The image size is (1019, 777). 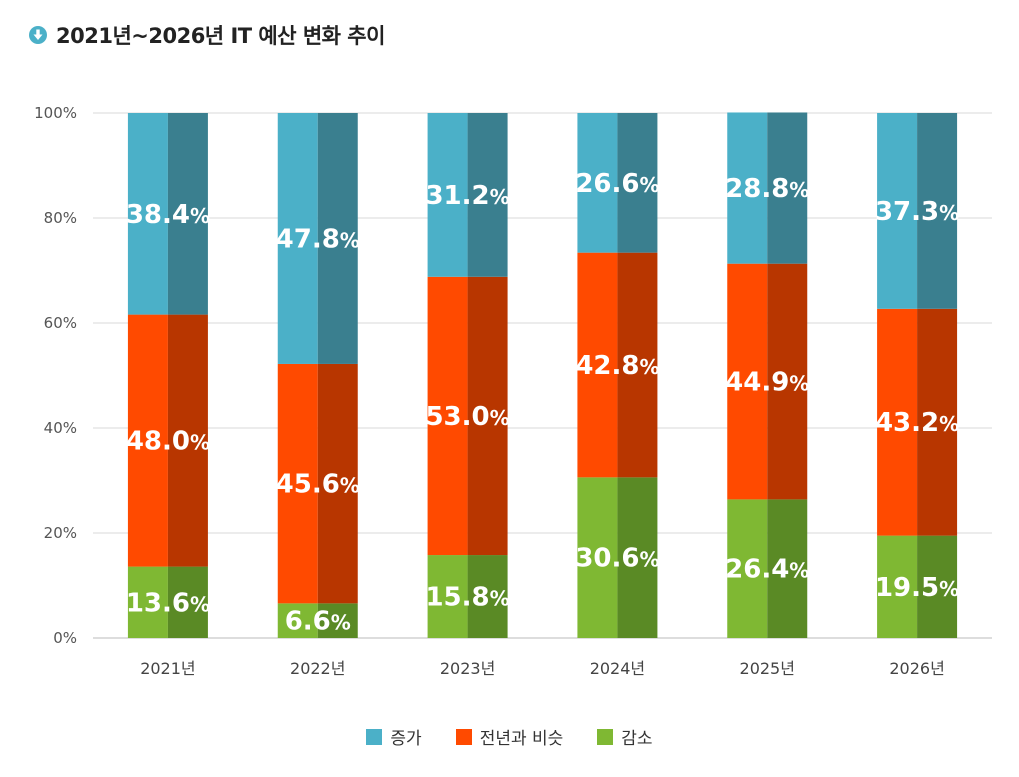 What do you see at coordinates (467, 196) in the screenshot?
I see `data-label: 31.2%` at bounding box center [467, 196].